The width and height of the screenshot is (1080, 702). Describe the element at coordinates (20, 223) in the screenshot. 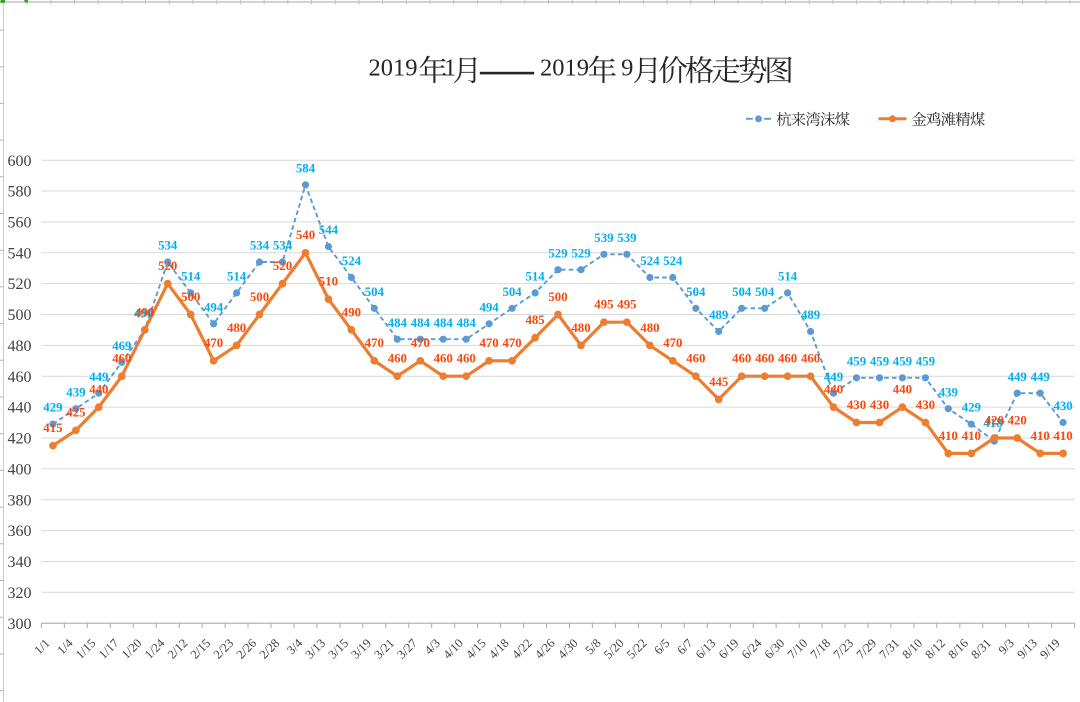

I see `svg-text: 560` at that location.